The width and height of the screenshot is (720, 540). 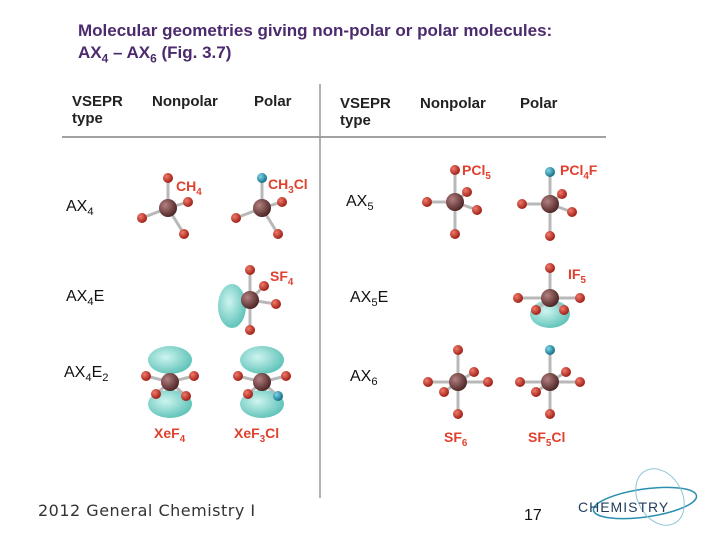 What do you see at coordinates (539, 103) in the screenshot?
I see `header-polar-right: Polar` at bounding box center [539, 103].